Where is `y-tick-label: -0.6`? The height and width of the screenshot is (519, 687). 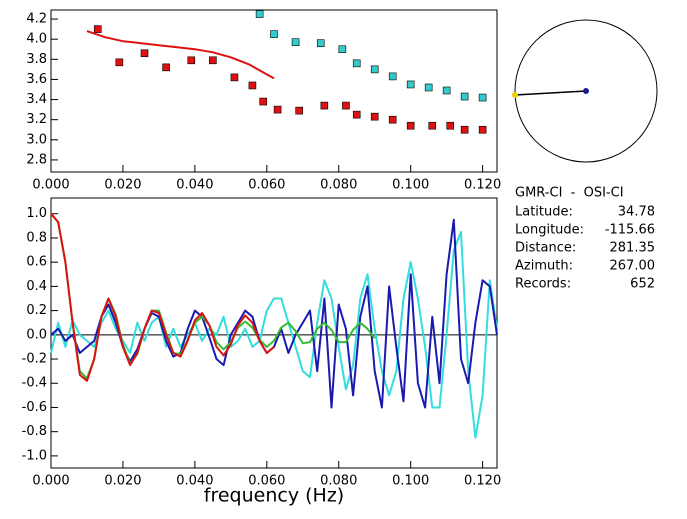 y-tick-label: -0.6 is located at coordinates (34, 407).